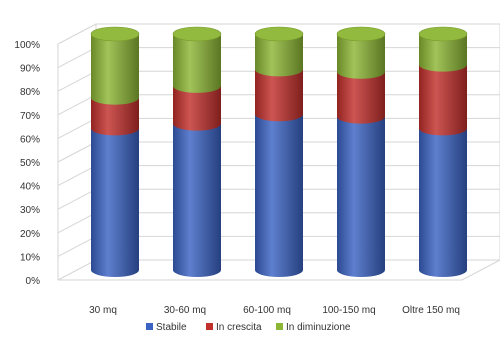  What do you see at coordinates (30, 257) in the screenshot?
I see `y-tick-label: 10%` at bounding box center [30, 257].